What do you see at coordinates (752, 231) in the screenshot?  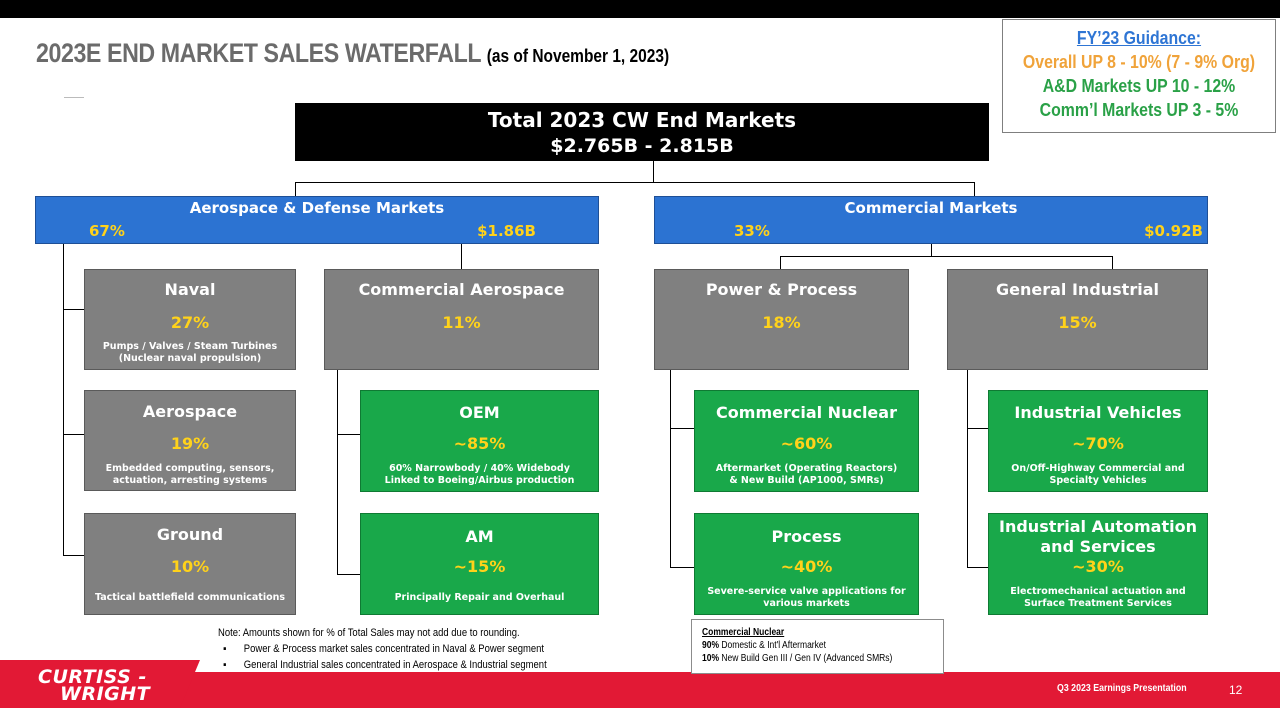 I see `commercial-markets-pct: 33%` at bounding box center [752, 231].